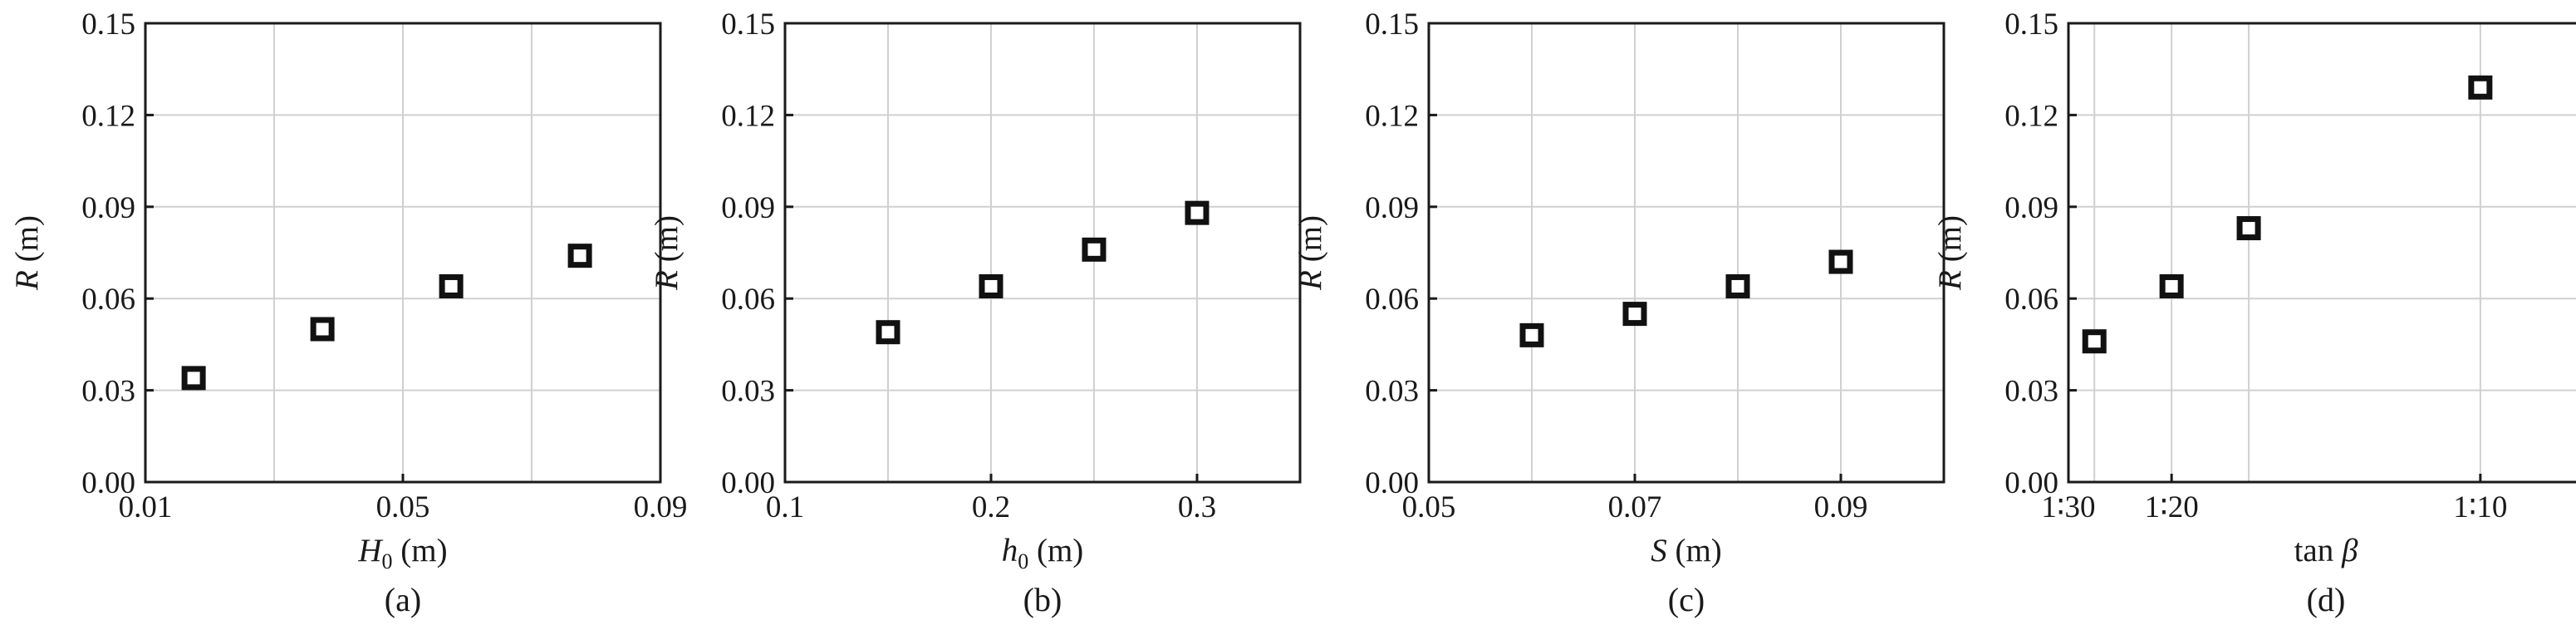 The width and height of the screenshot is (2576, 630). I want to click on x-axis-label: S (m), so click(1686, 550).